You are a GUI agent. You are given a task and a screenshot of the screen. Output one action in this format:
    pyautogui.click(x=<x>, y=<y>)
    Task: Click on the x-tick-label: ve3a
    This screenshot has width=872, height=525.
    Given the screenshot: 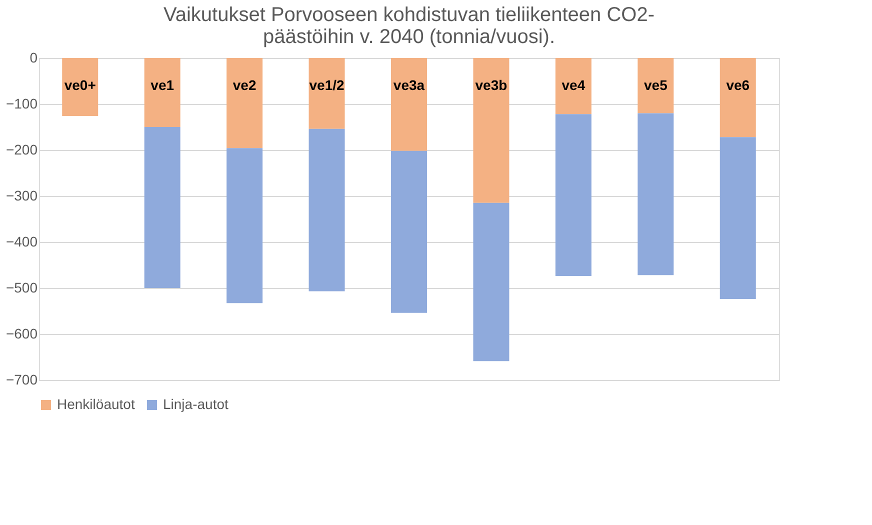 What is the action you would take?
    pyautogui.click(x=409, y=85)
    